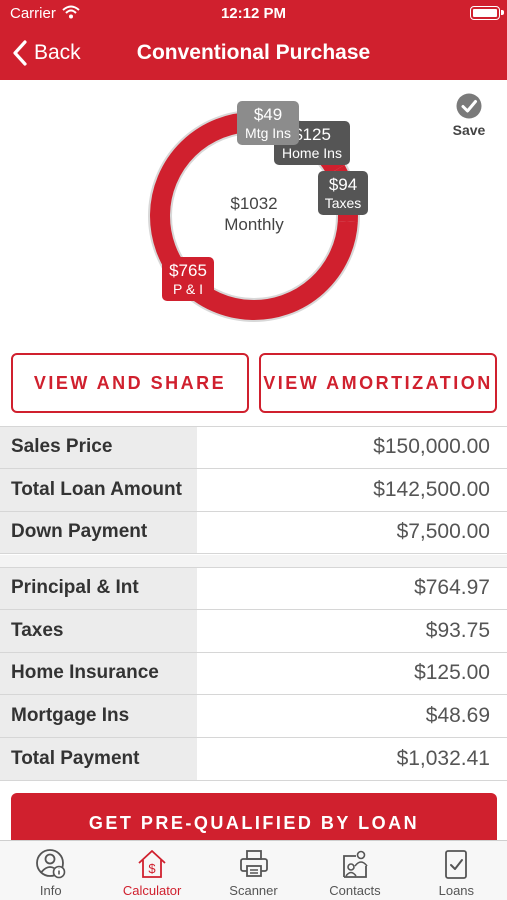 This screenshot has height=900, width=507. What do you see at coordinates (98, 759) in the screenshot?
I see `row-label: Total Payment` at bounding box center [98, 759].